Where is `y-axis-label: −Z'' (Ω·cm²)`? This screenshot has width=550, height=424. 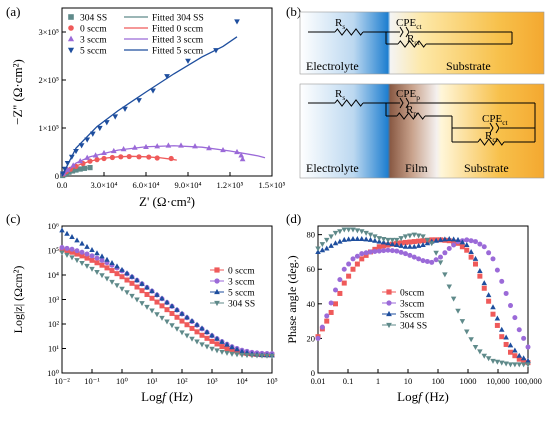
y-axis-label: −Z'' (Ω·cm²) is located at coordinates (17, 92).